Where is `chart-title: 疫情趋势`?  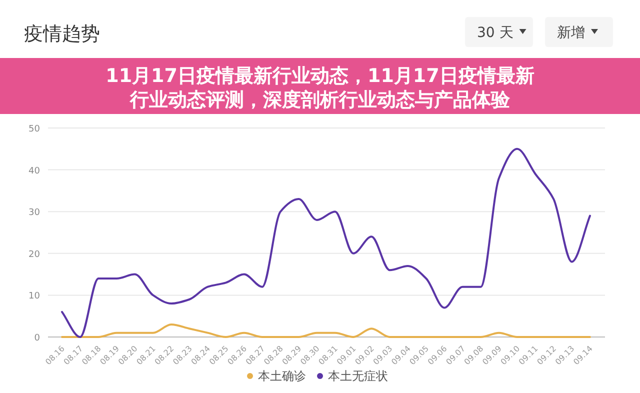 chart-title: 疫情趋势 is located at coordinates (62, 34).